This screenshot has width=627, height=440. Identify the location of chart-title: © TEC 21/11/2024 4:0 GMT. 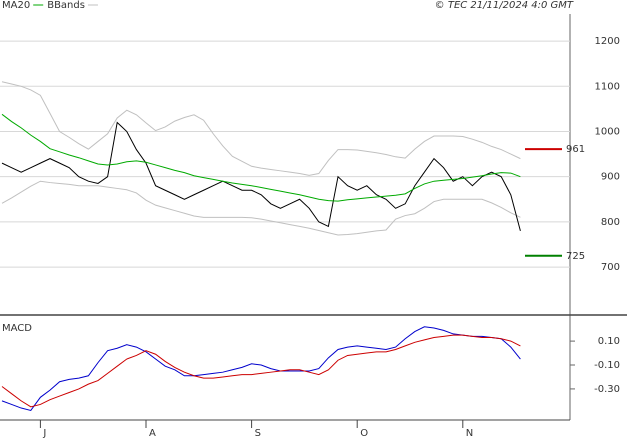
(504, 5).